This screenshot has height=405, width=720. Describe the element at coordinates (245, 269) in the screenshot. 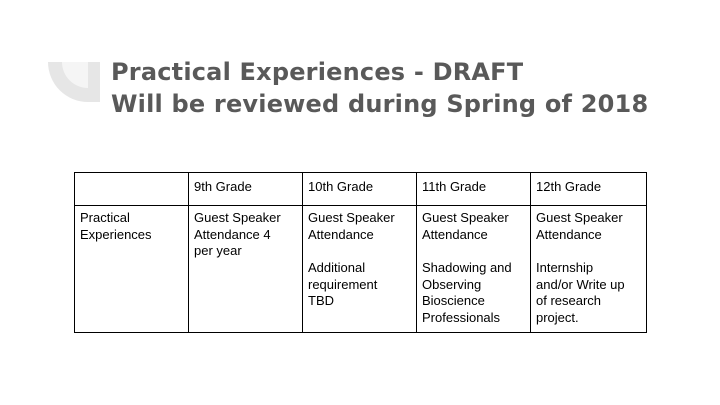

I see `cell-9th-grade: Guest Speaker Attendance 4 per year` at that location.